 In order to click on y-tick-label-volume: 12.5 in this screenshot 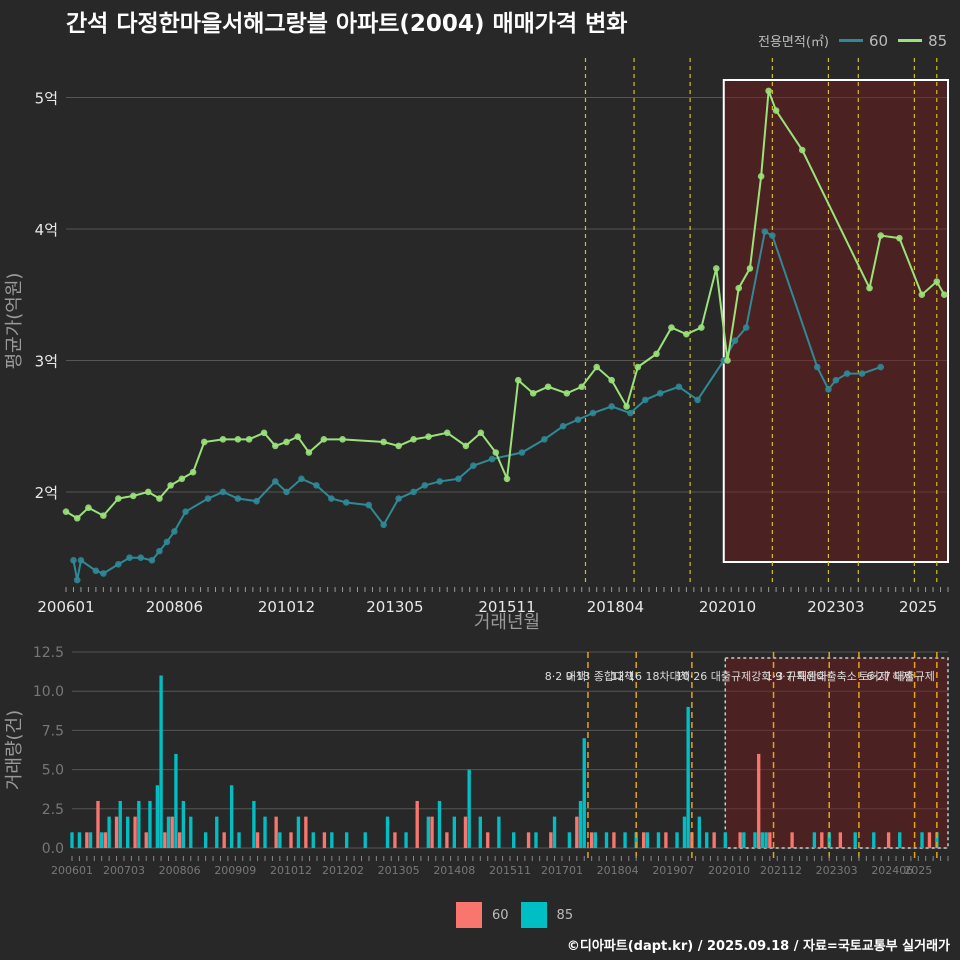, I will do `click(48, 653)`.